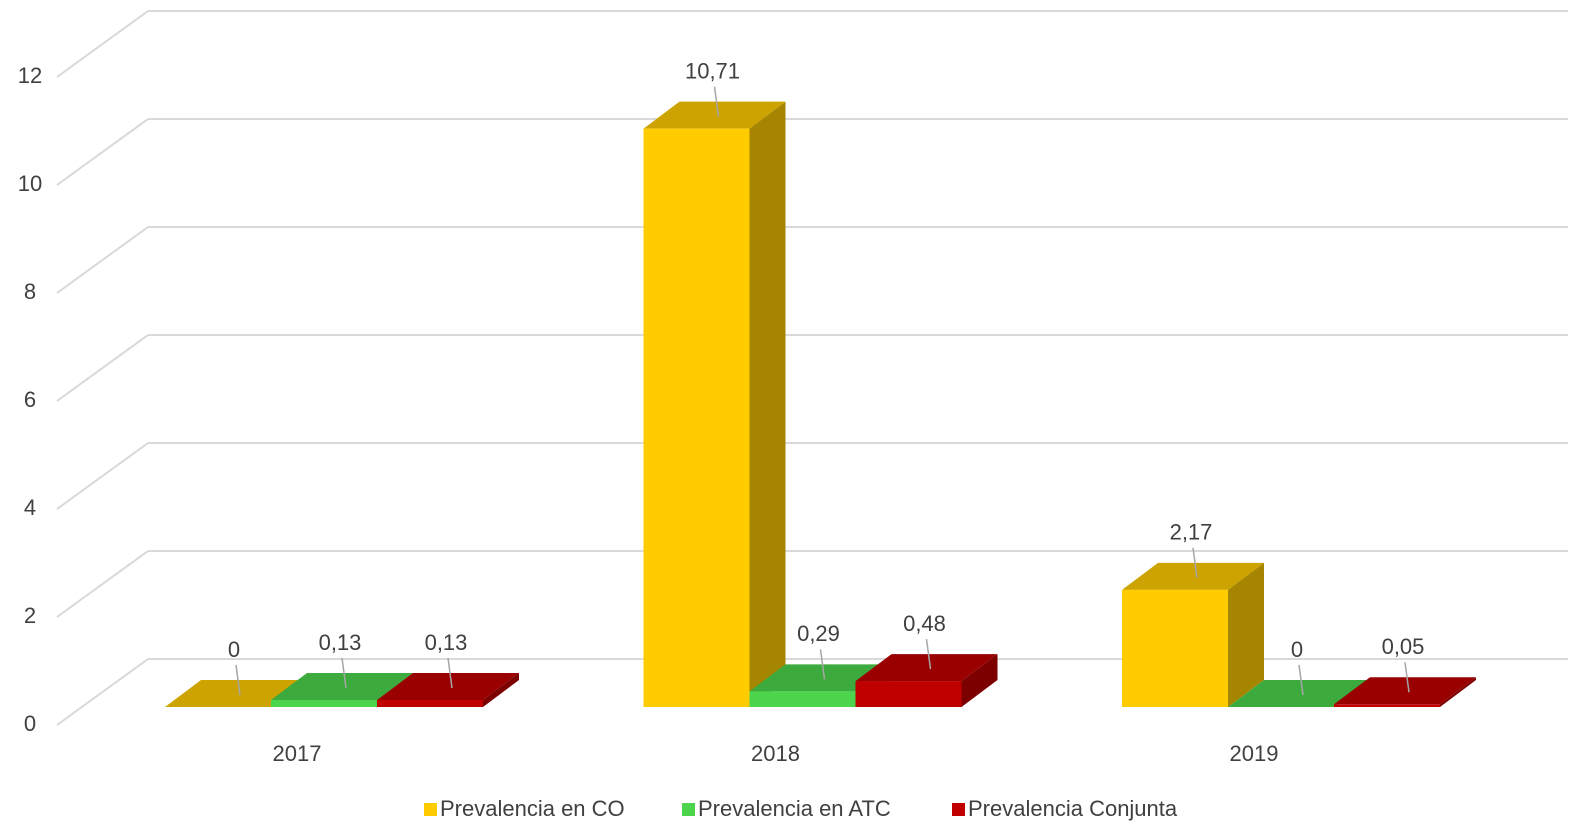 This screenshot has width=1589, height=837. I want to click on data-label: 2,17, so click(1191, 532).